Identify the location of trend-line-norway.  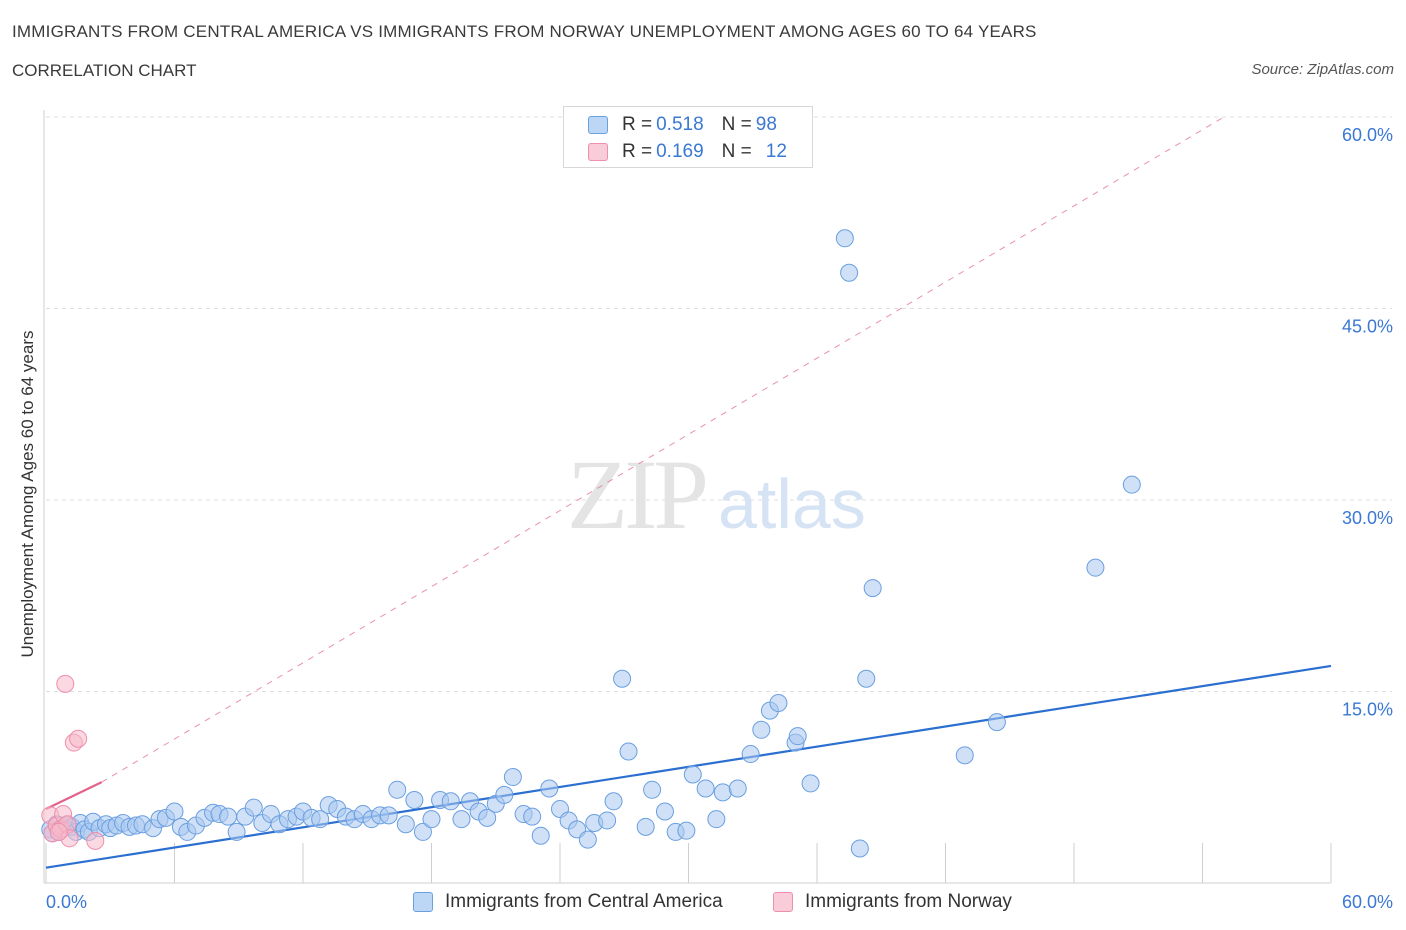
(74, 795).